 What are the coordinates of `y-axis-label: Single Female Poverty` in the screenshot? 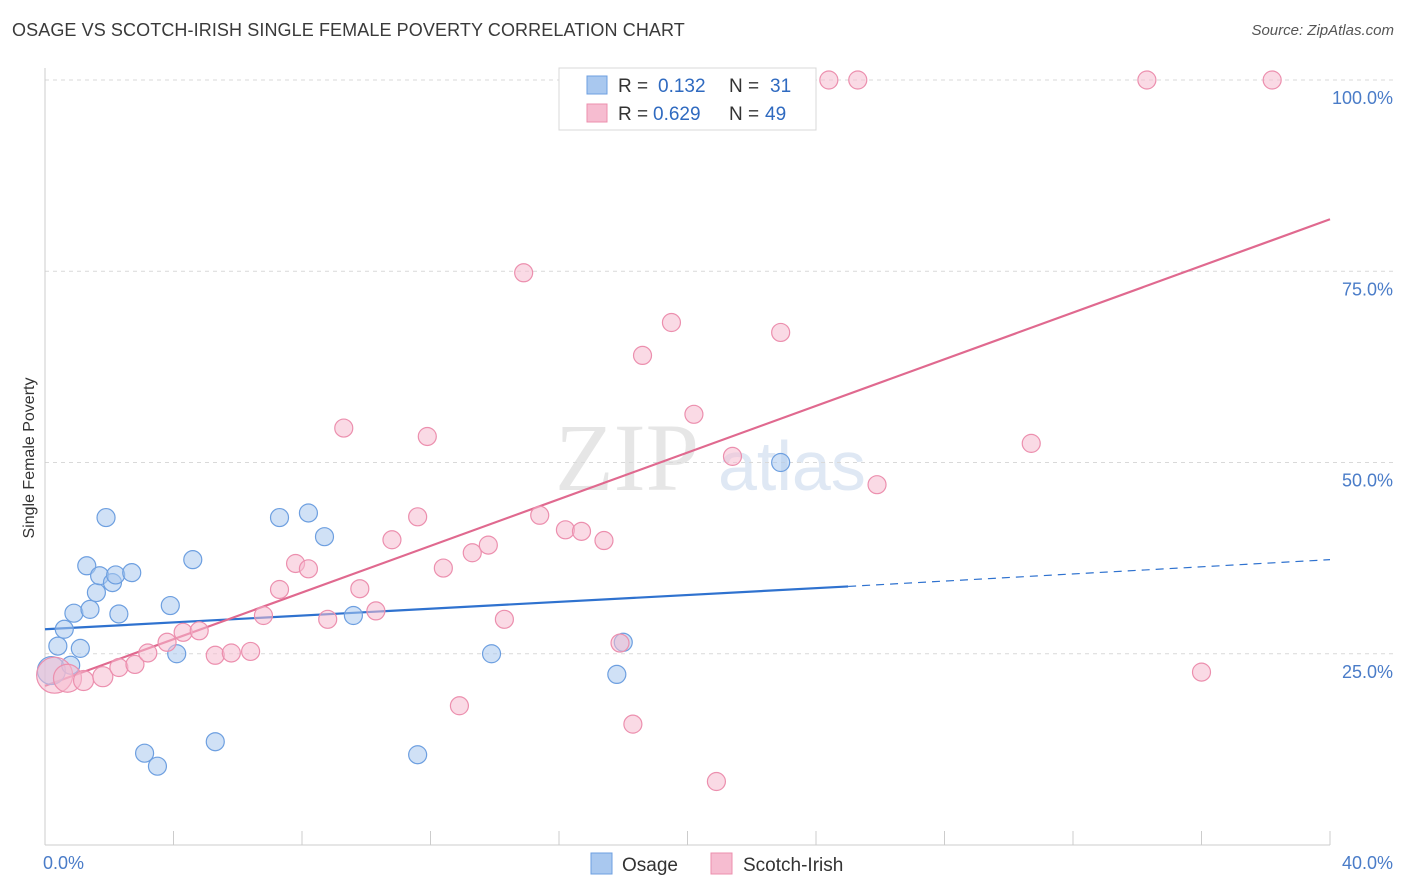 It's located at (29, 458).